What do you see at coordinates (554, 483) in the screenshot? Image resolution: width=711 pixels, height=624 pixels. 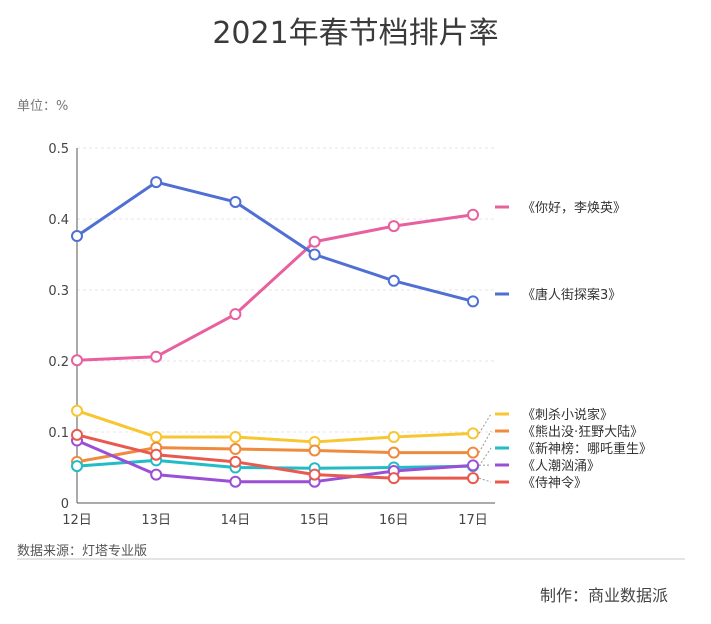 I see `legend-label: 《侍神令》` at bounding box center [554, 483].